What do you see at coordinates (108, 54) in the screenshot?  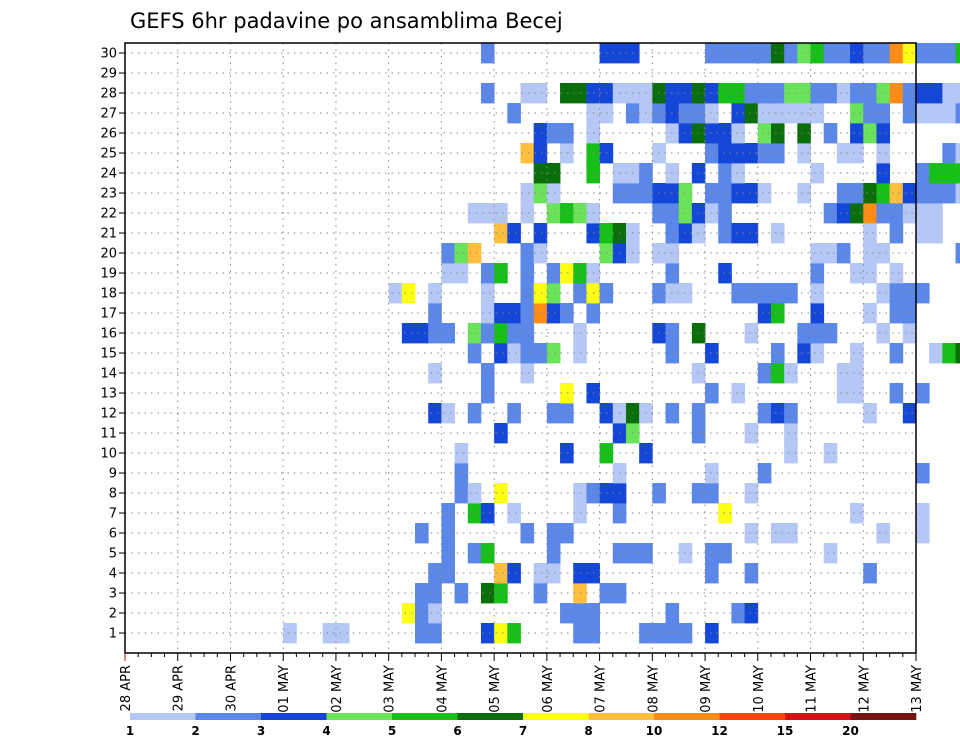 I see `y-tick-label: 30` at bounding box center [108, 54].